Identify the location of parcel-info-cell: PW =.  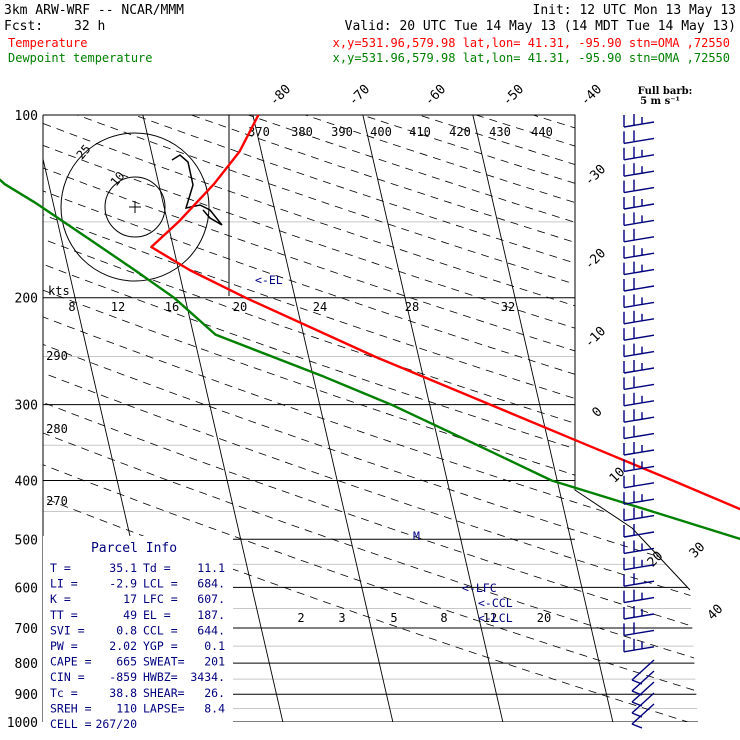
(64, 646).